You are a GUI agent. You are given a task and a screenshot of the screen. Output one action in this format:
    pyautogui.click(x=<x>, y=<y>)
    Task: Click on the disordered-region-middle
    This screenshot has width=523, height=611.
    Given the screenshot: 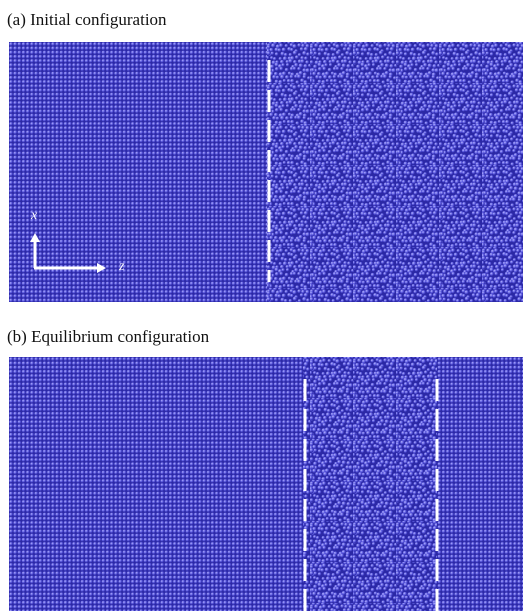 What is the action you would take?
    pyautogui.click(x=370, y=484)
    